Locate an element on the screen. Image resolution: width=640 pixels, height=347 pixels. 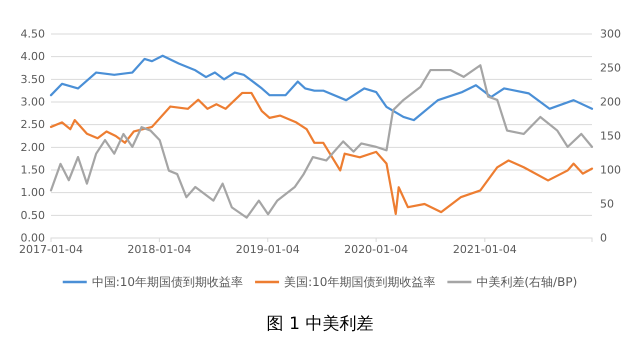
legend-label: 中美利差(右轴/BP) is located at coordinates (527, 282).